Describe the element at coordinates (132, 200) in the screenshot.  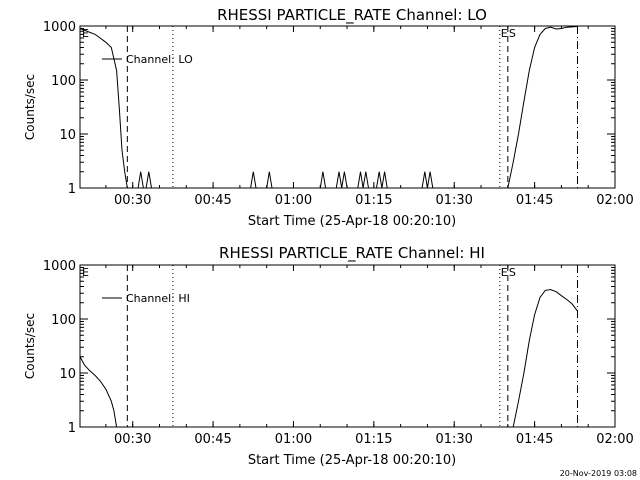
I see `x-tick-label-lo: 00:30` at that location.